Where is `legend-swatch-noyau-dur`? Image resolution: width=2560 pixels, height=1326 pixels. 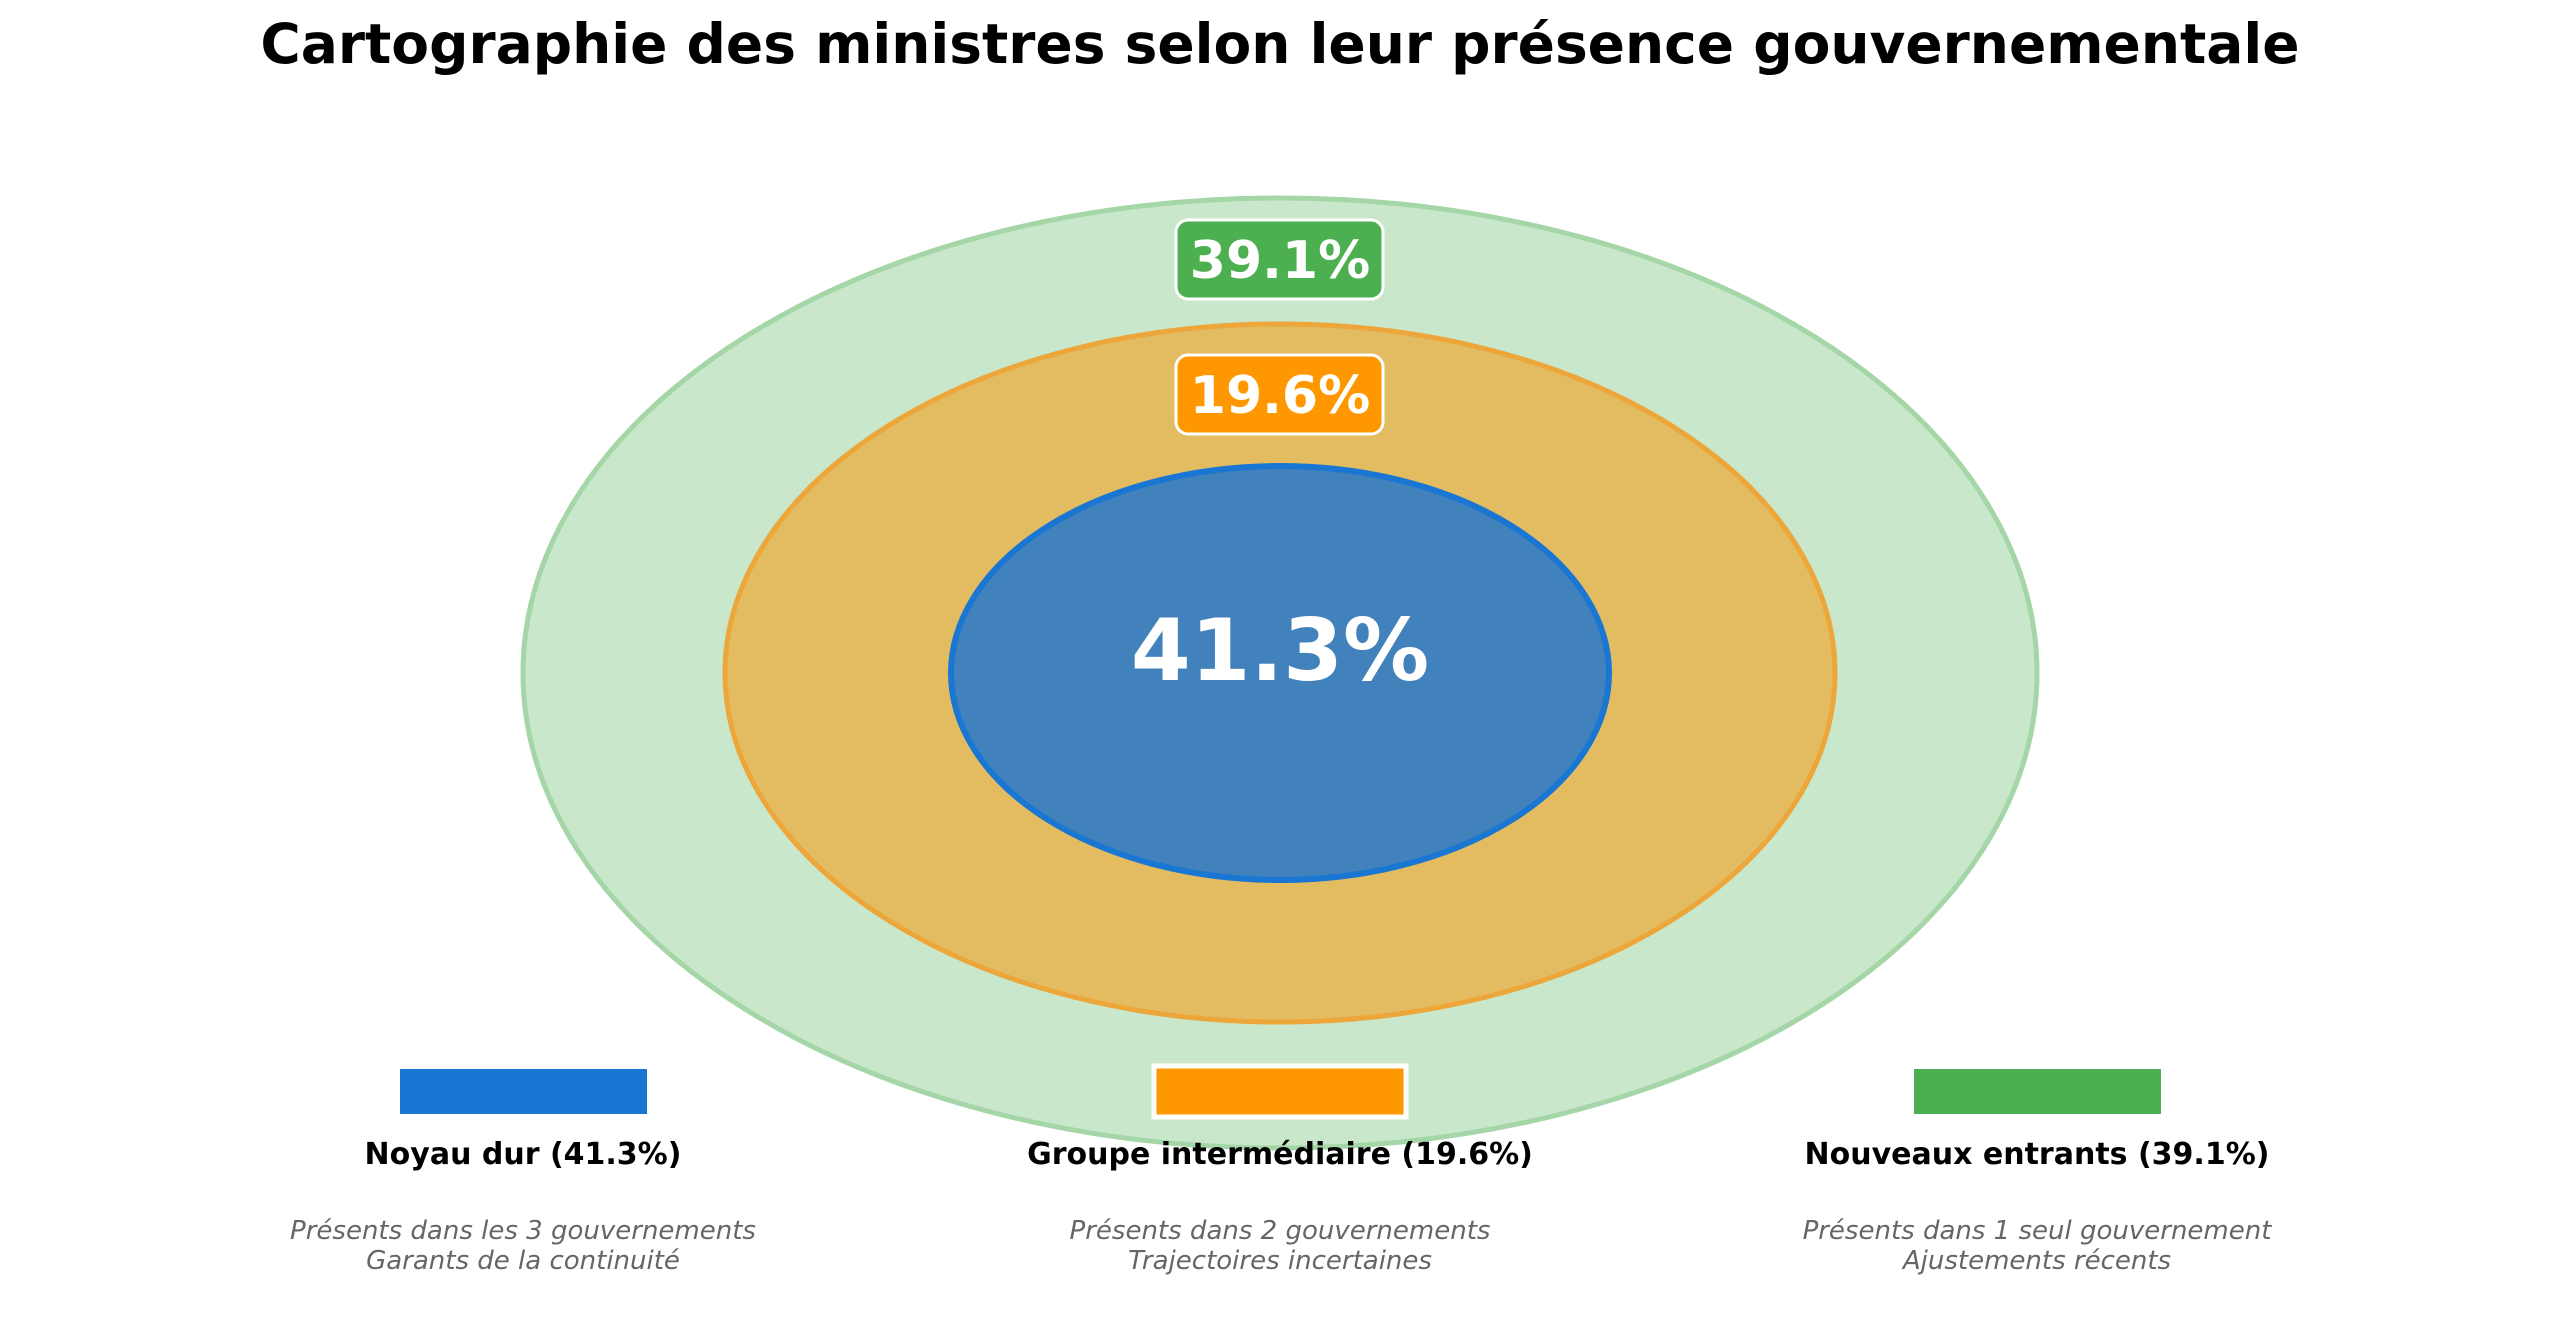
legend-swatch-noyau-dur is located at coordinates (523, 1091).